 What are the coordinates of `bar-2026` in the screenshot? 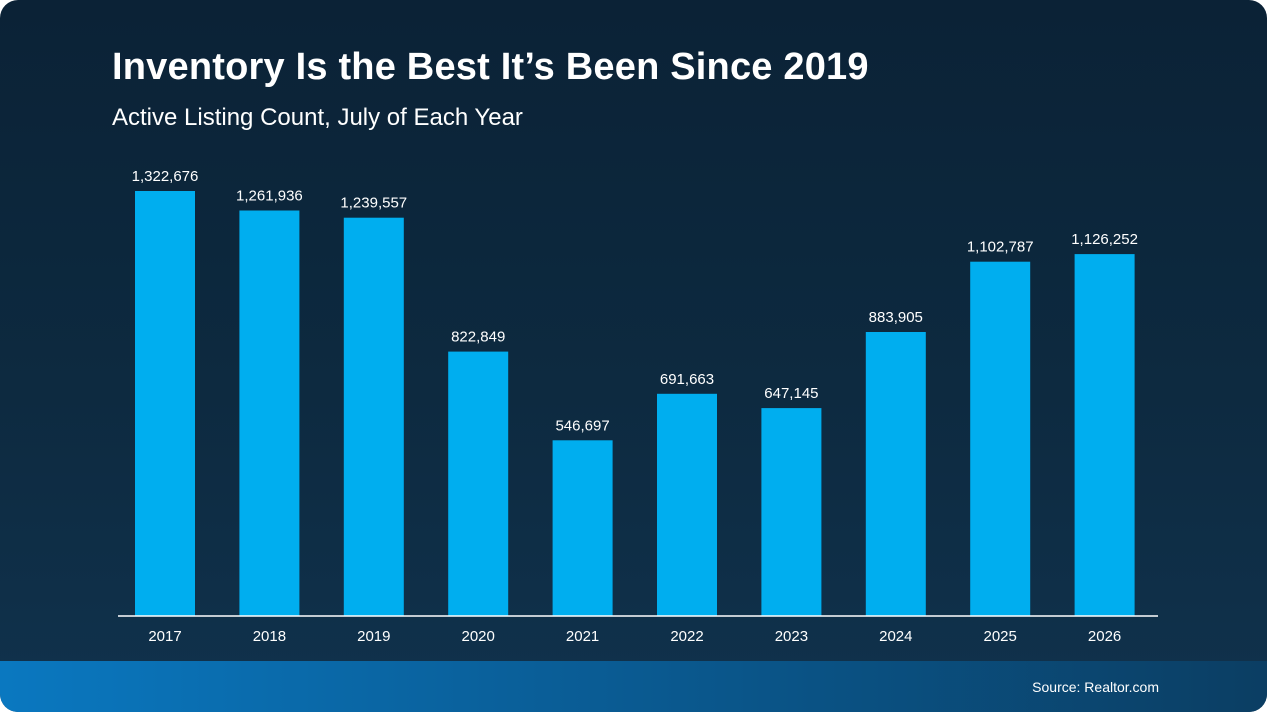 It's located at (1104, 435).